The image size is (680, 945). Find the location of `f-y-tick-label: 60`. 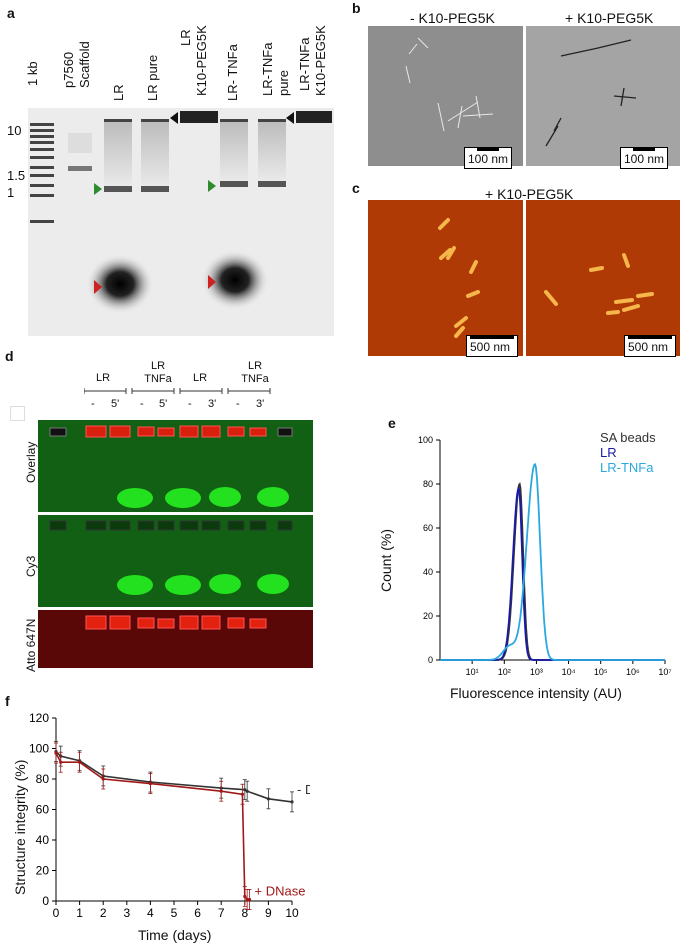

f-y-tick-label: 60 is located at coordinates (43, 810).